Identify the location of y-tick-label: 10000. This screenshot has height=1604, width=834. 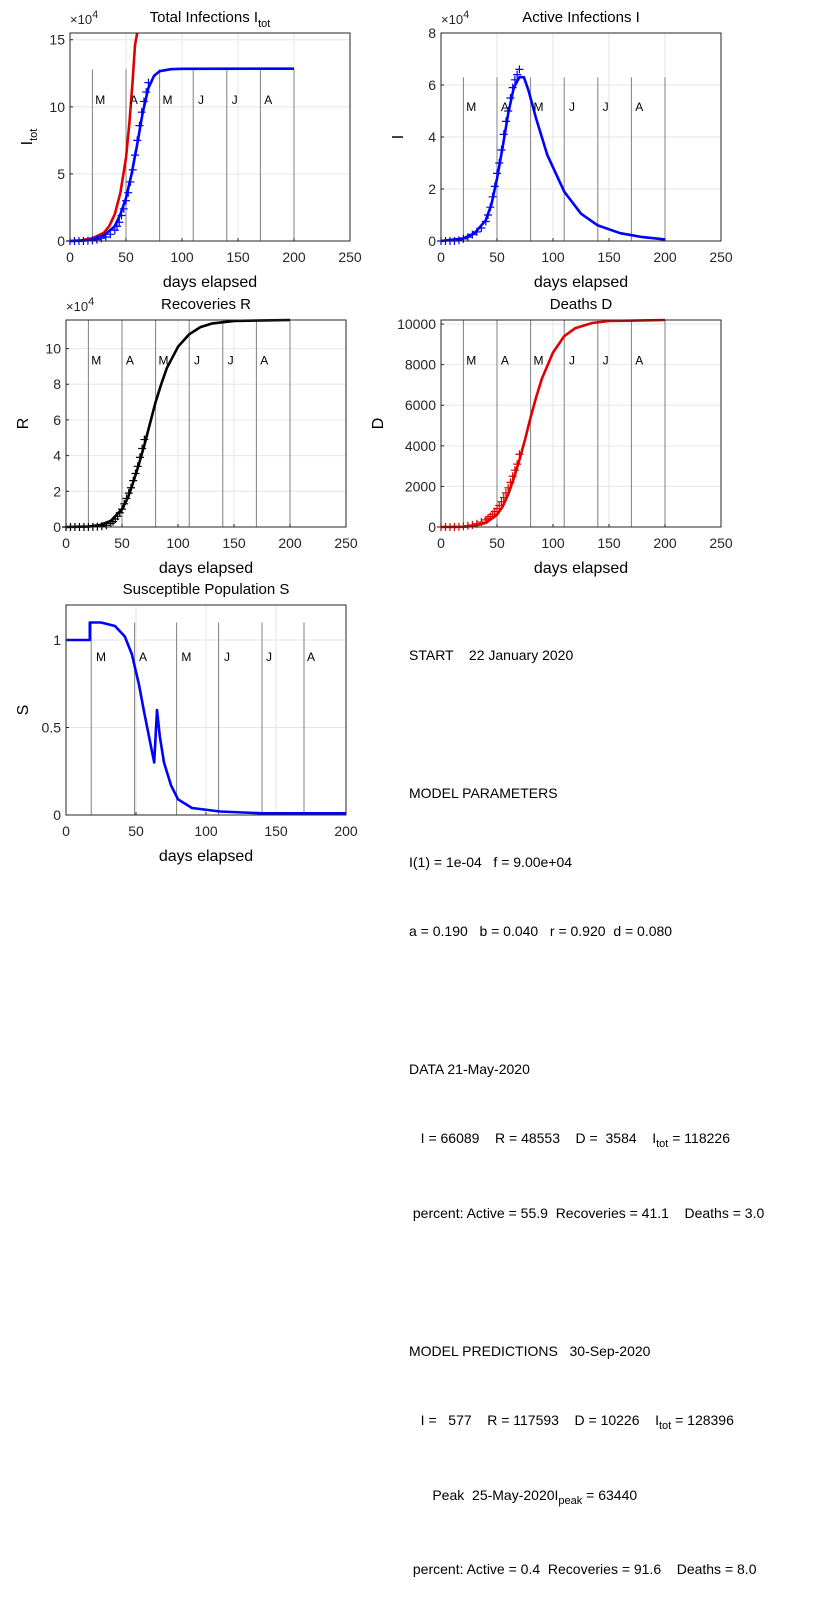
(416, 324).